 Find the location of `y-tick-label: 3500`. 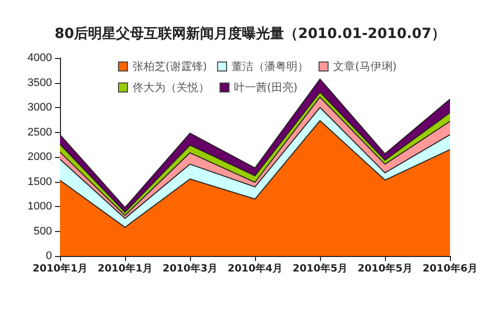

y-tick-label: 3500 is located at coordinates (40, 82).